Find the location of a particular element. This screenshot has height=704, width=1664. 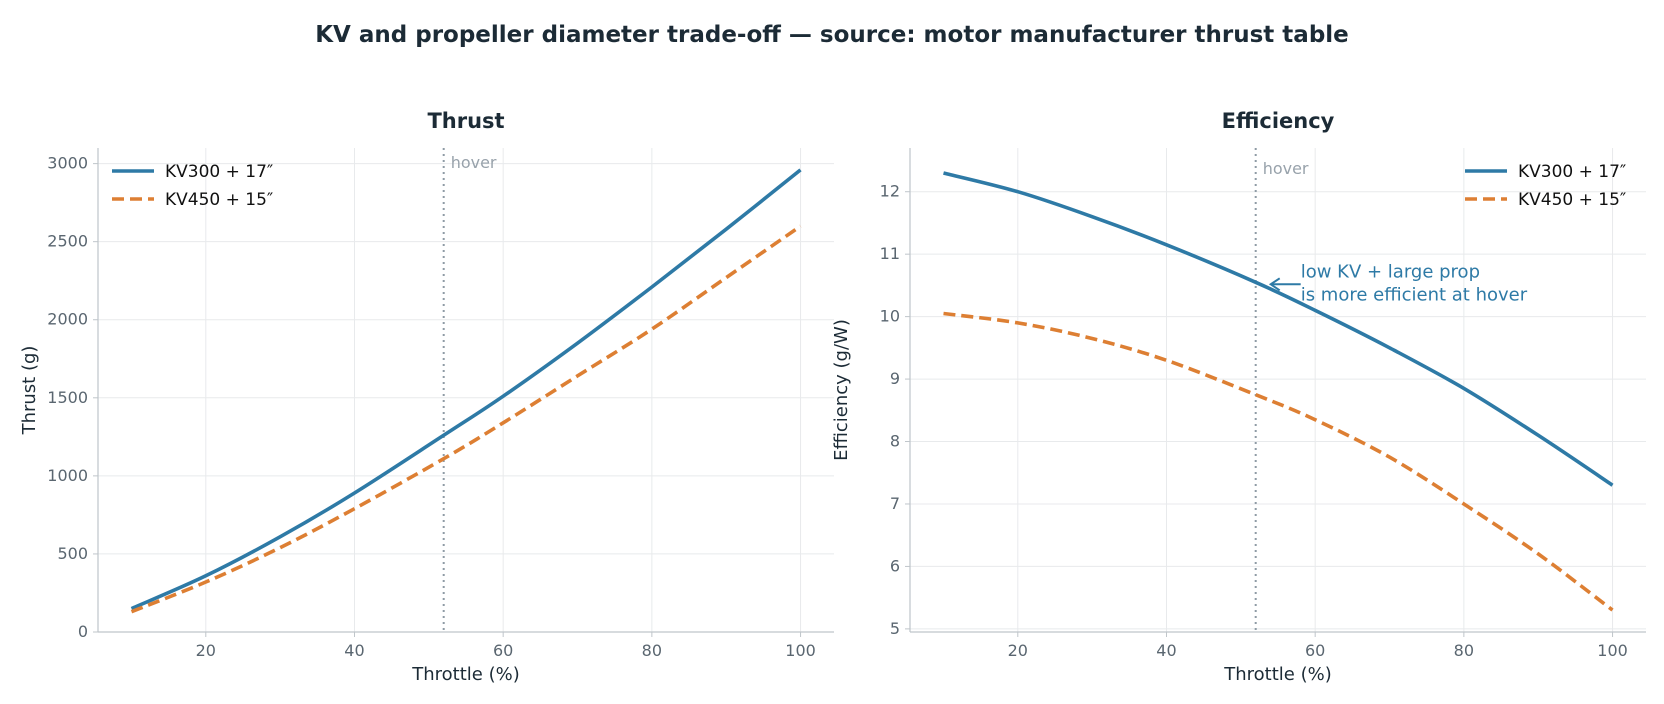

y-tick-label: 9 is located at coordinates (895, 378).